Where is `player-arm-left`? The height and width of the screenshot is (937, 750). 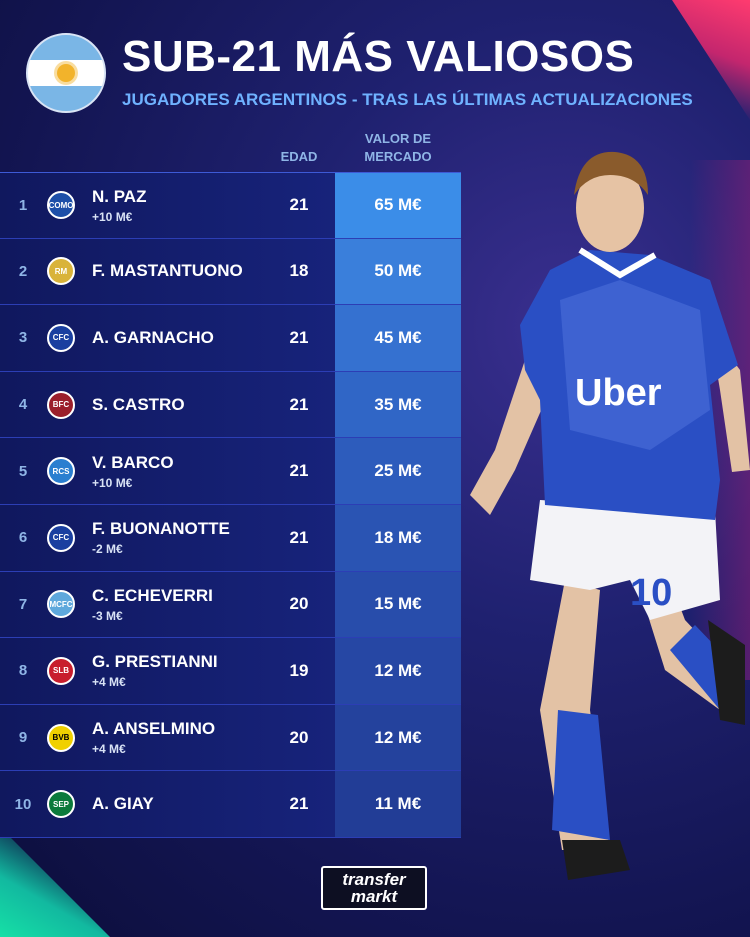
player-arm-left is located at coordinates (510, 437).